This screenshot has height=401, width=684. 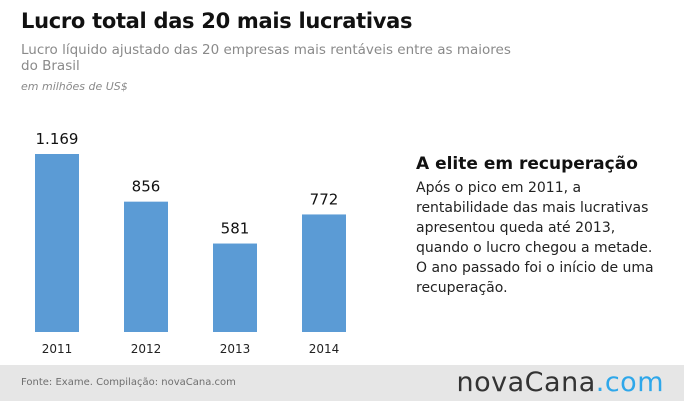 I want to click on logo-suffix: .com, so click(x=629, y=382).